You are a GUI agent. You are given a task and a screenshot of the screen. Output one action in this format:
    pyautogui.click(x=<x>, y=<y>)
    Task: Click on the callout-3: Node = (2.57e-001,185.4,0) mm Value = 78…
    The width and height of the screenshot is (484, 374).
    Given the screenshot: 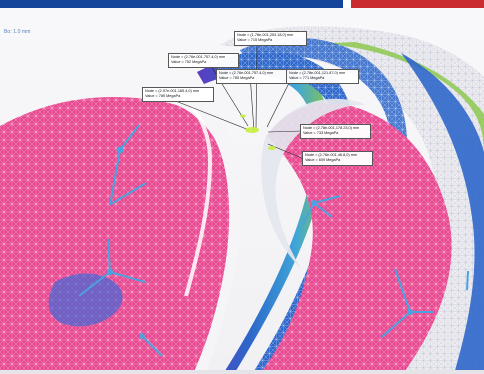 What is the action you would take?
    pyautogui.click(x=178, y=94)
    